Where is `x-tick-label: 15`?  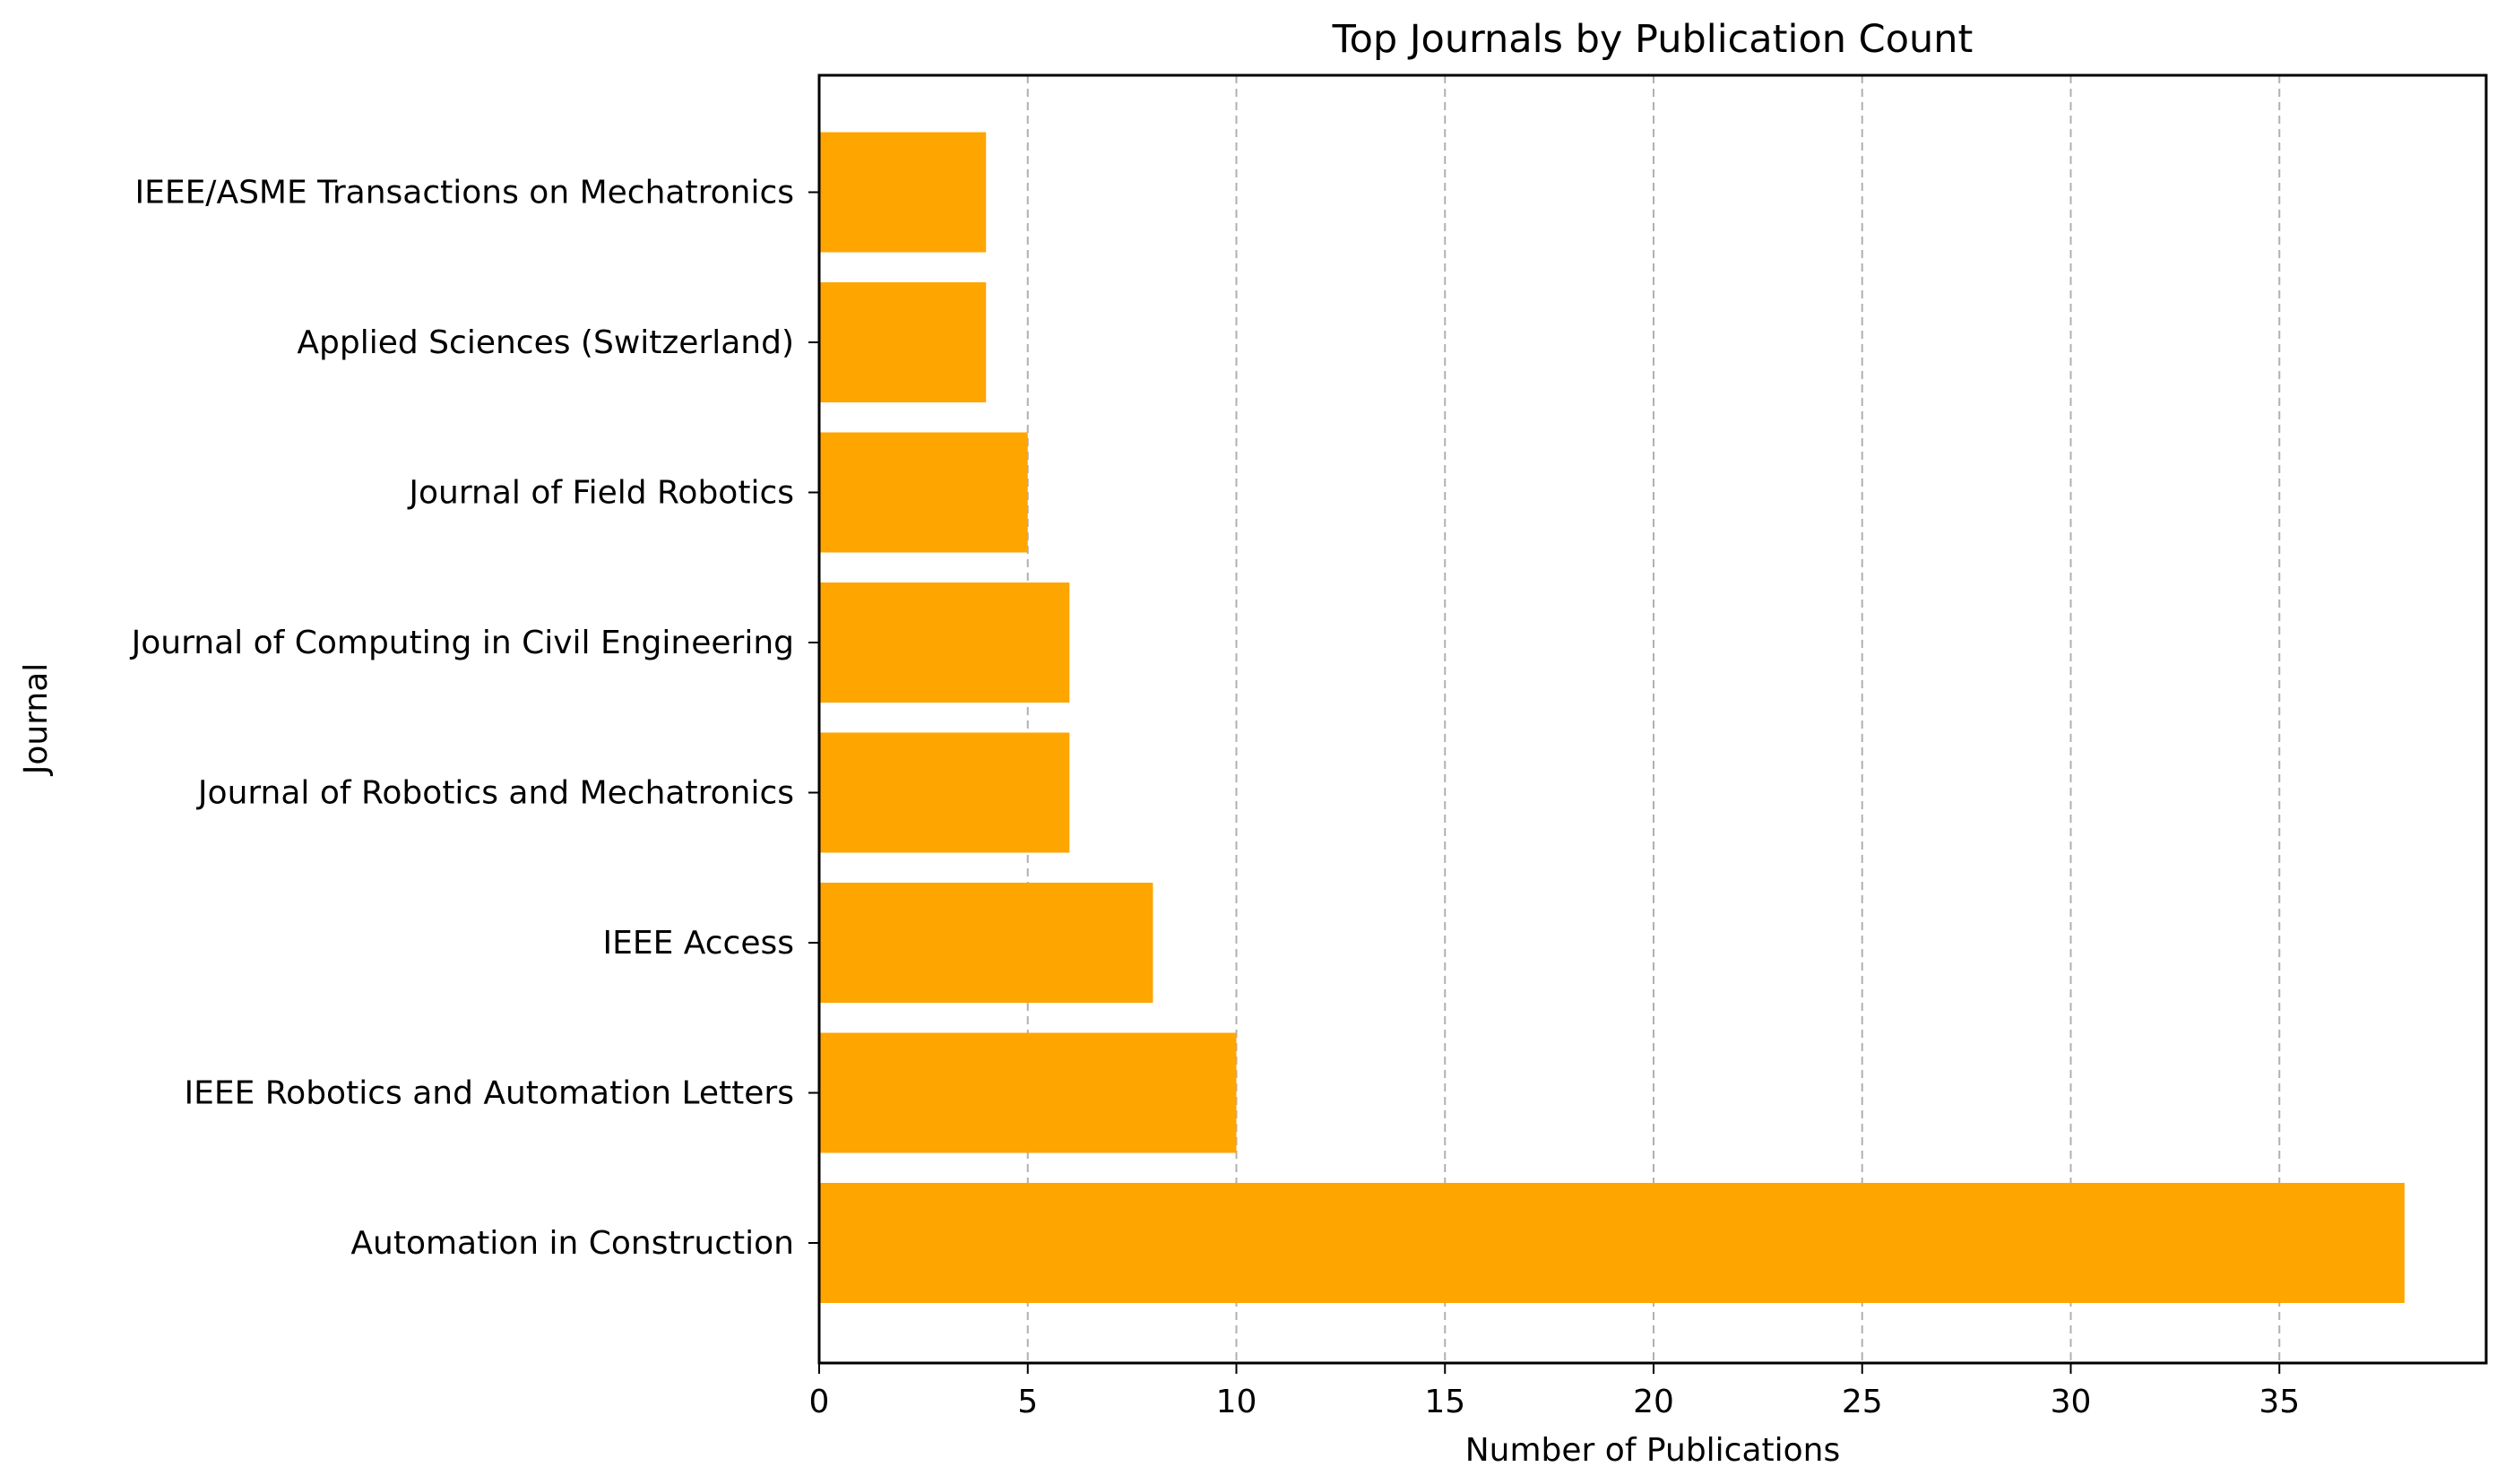 x-tick-label: 15 is located at coordinates (1444, 1402).